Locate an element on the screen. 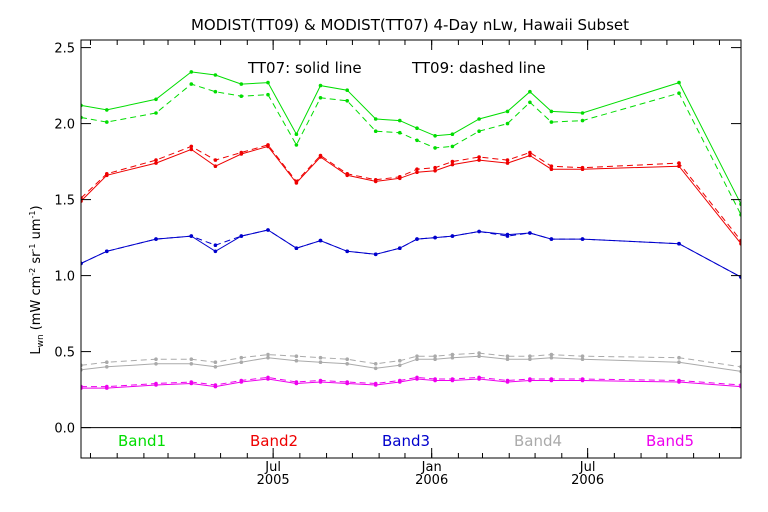 This screenshot has width=768, height=512. y-axis-label: Lwn(mW cm-2 sr-1 um-1) is located at coordinates (37, 279).